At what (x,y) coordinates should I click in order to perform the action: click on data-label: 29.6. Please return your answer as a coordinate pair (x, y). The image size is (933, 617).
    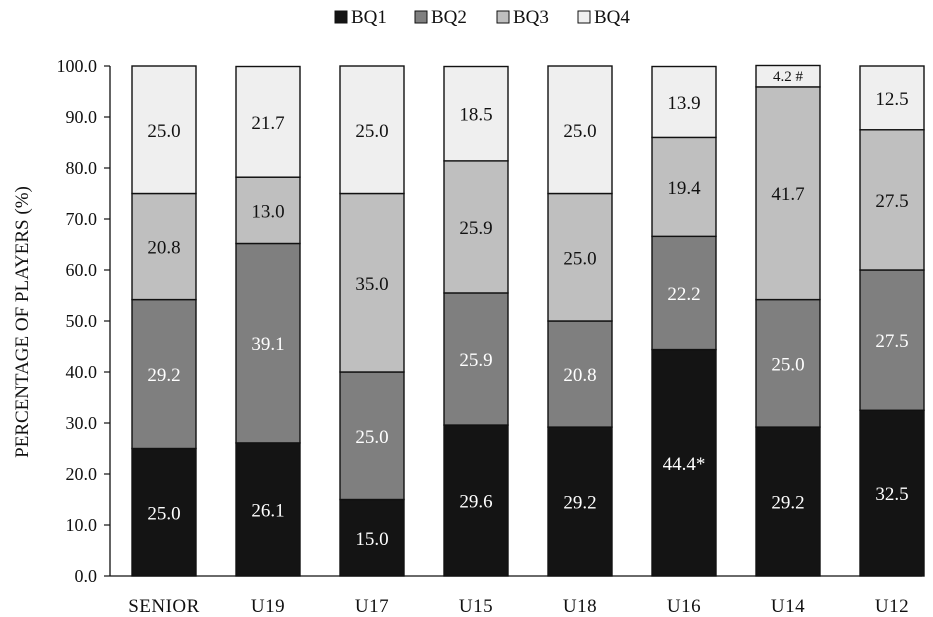
    Looking at the image, I should click on (475, 502).